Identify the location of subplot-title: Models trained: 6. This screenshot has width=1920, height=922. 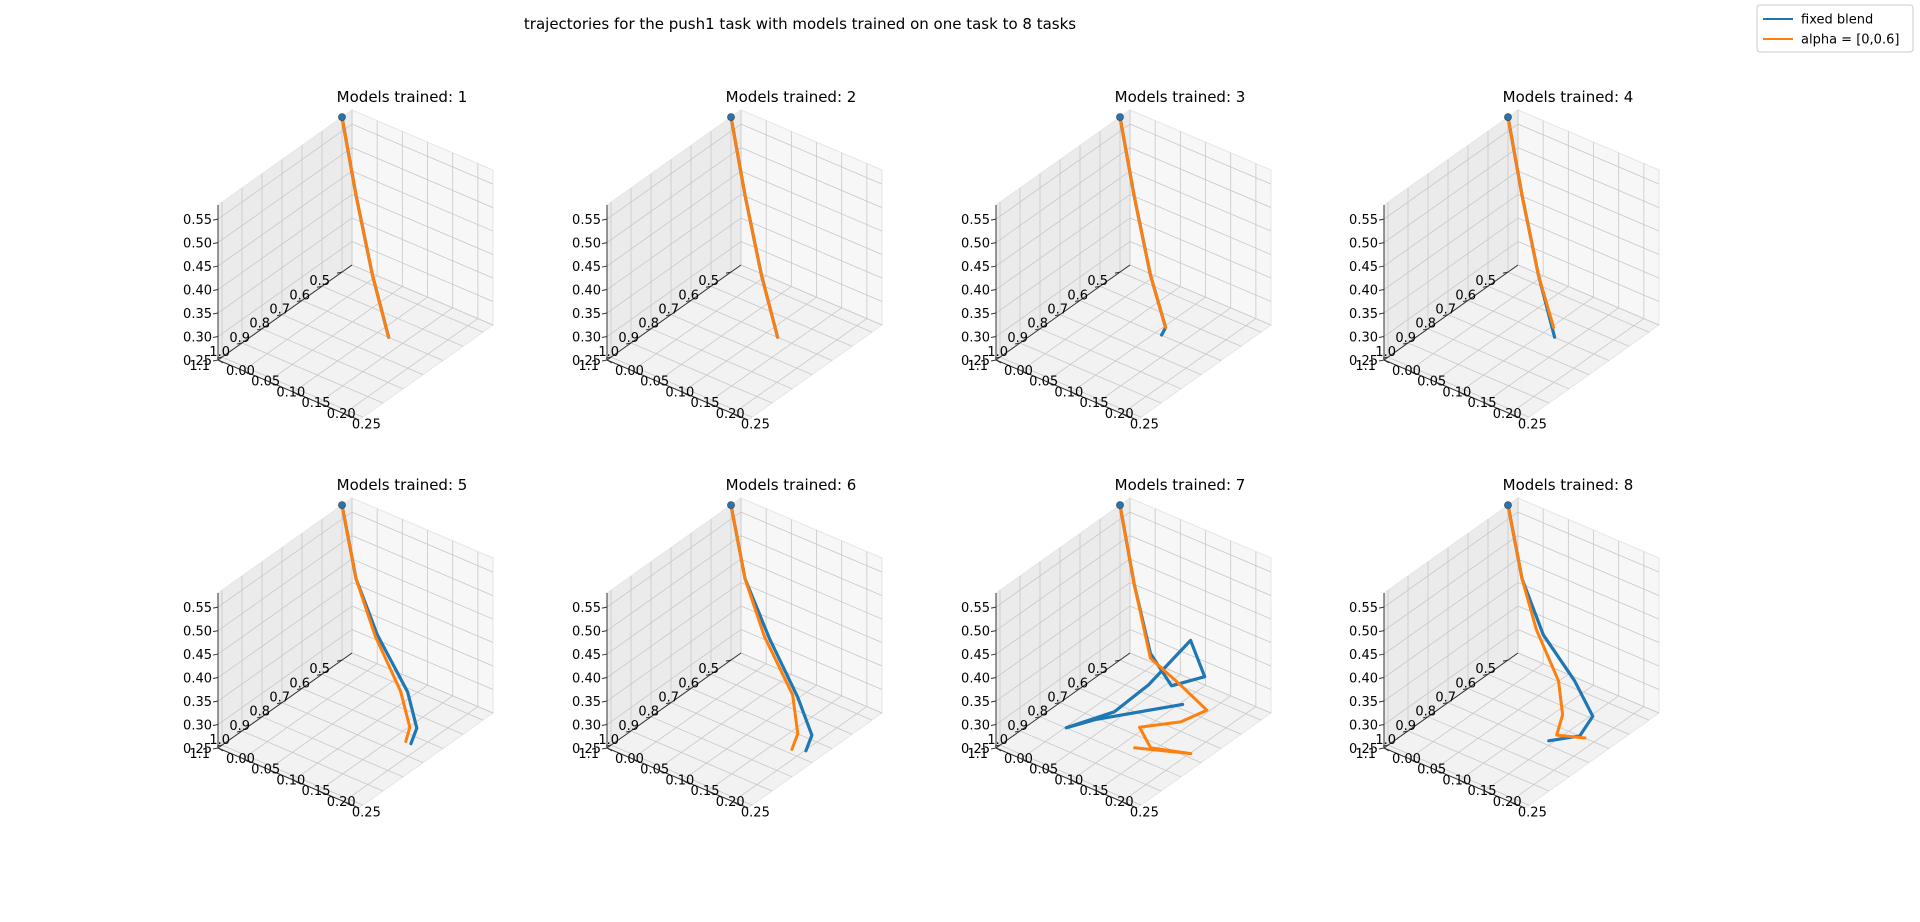
(791, 485).